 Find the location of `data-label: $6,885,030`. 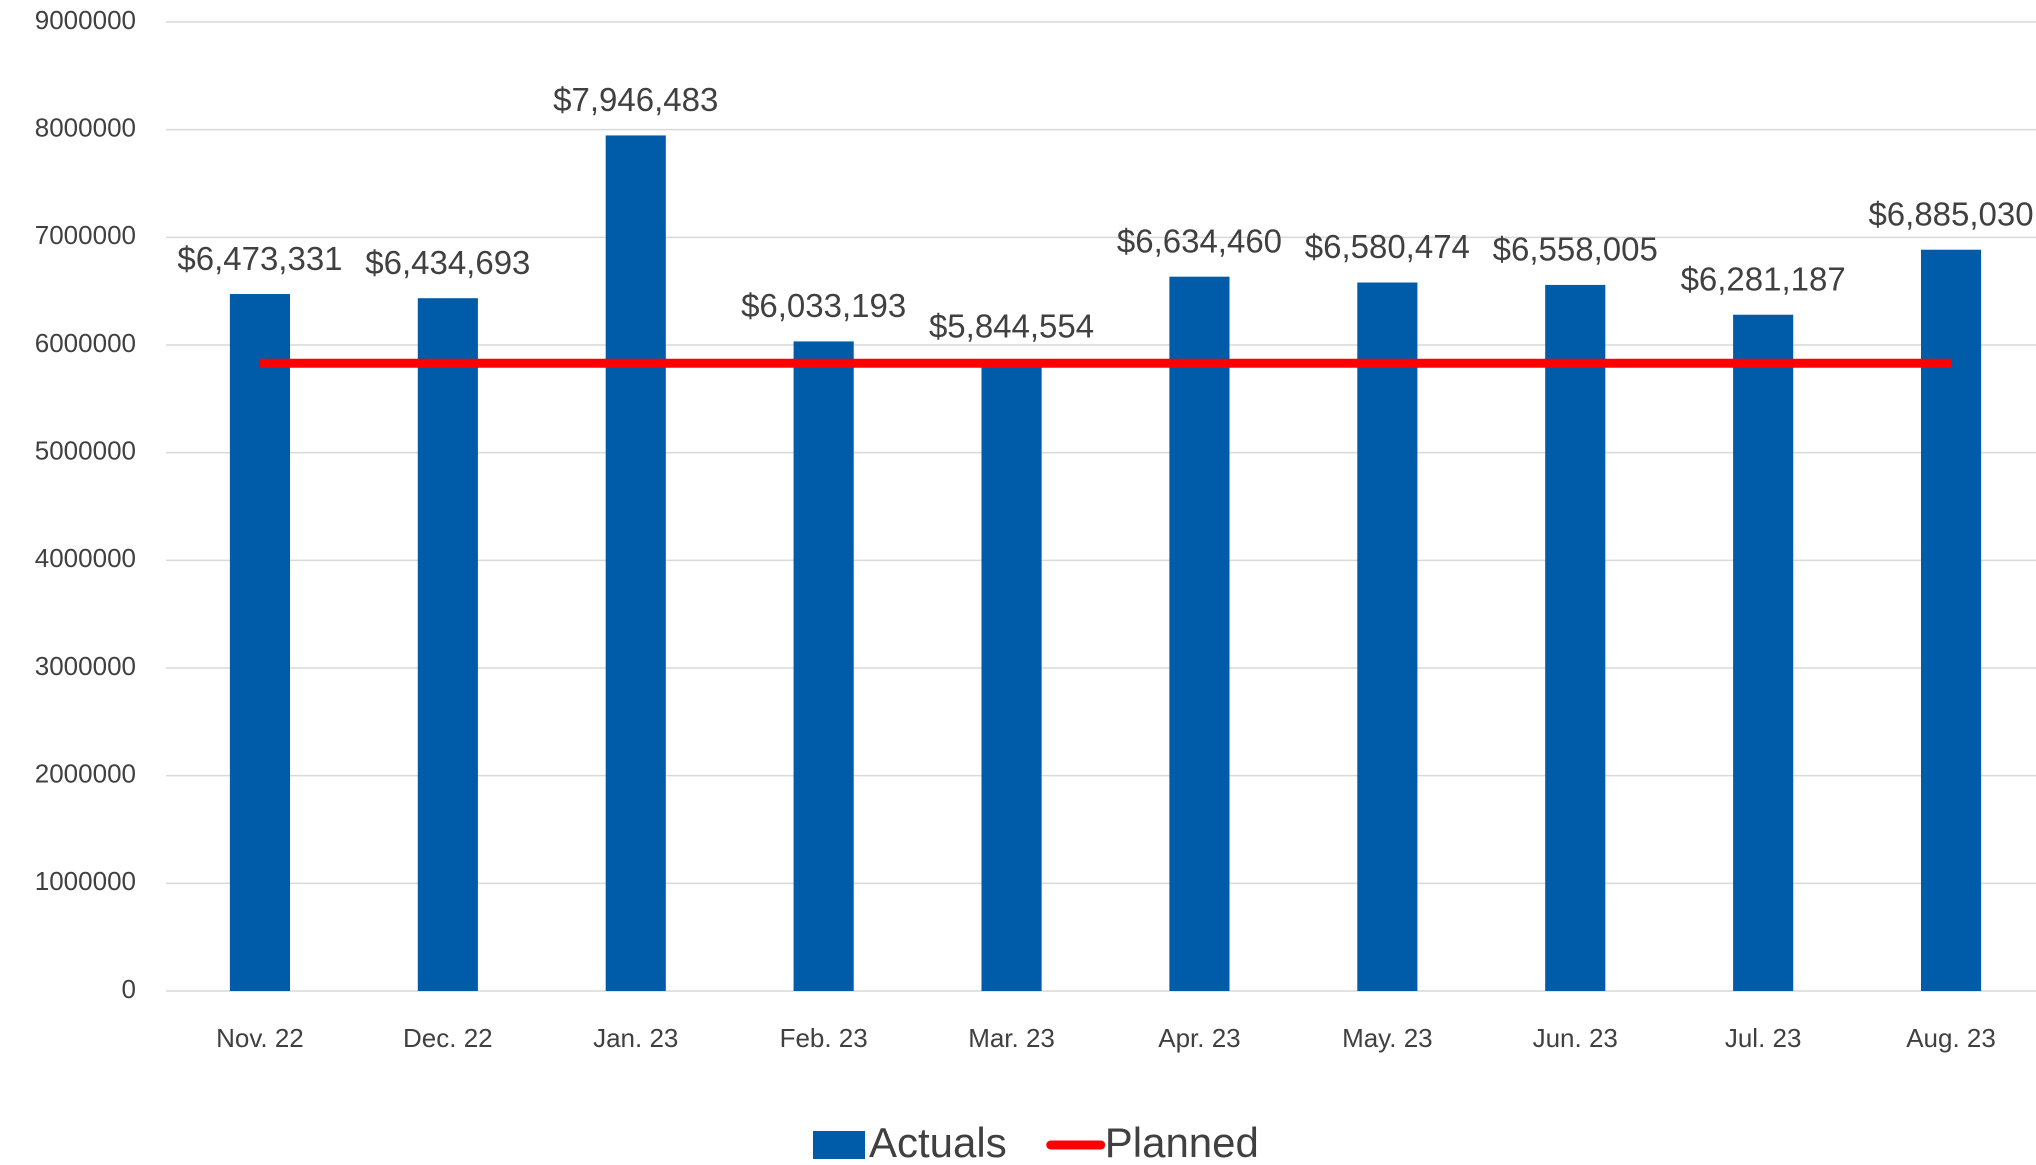

data-label: $6,885,030 is located at coordinates (1950, 213).